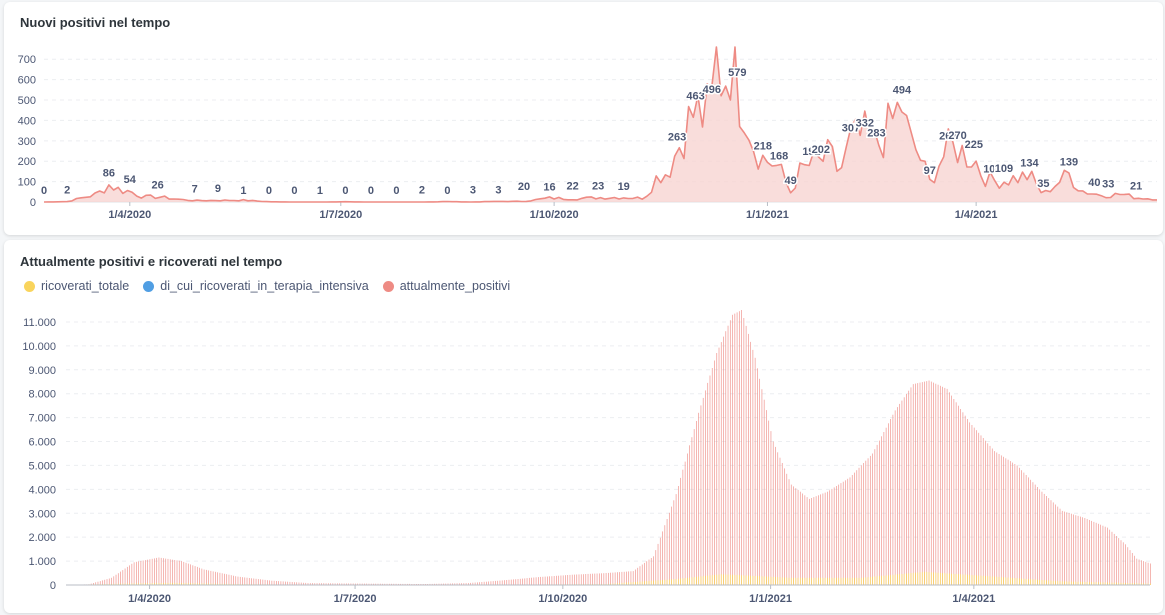 This screenshot has height=615, width=1165. What do you see at coordinates (821, 150) in the screenshot?
I see `data-label: 202` at bounding box center [821, 150].